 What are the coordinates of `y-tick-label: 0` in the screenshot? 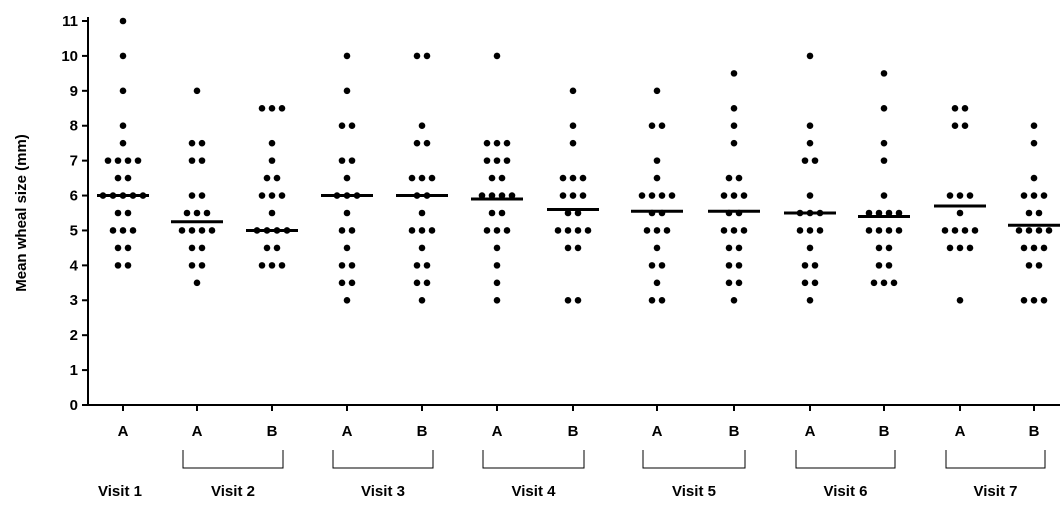 It's located at (74, 405).